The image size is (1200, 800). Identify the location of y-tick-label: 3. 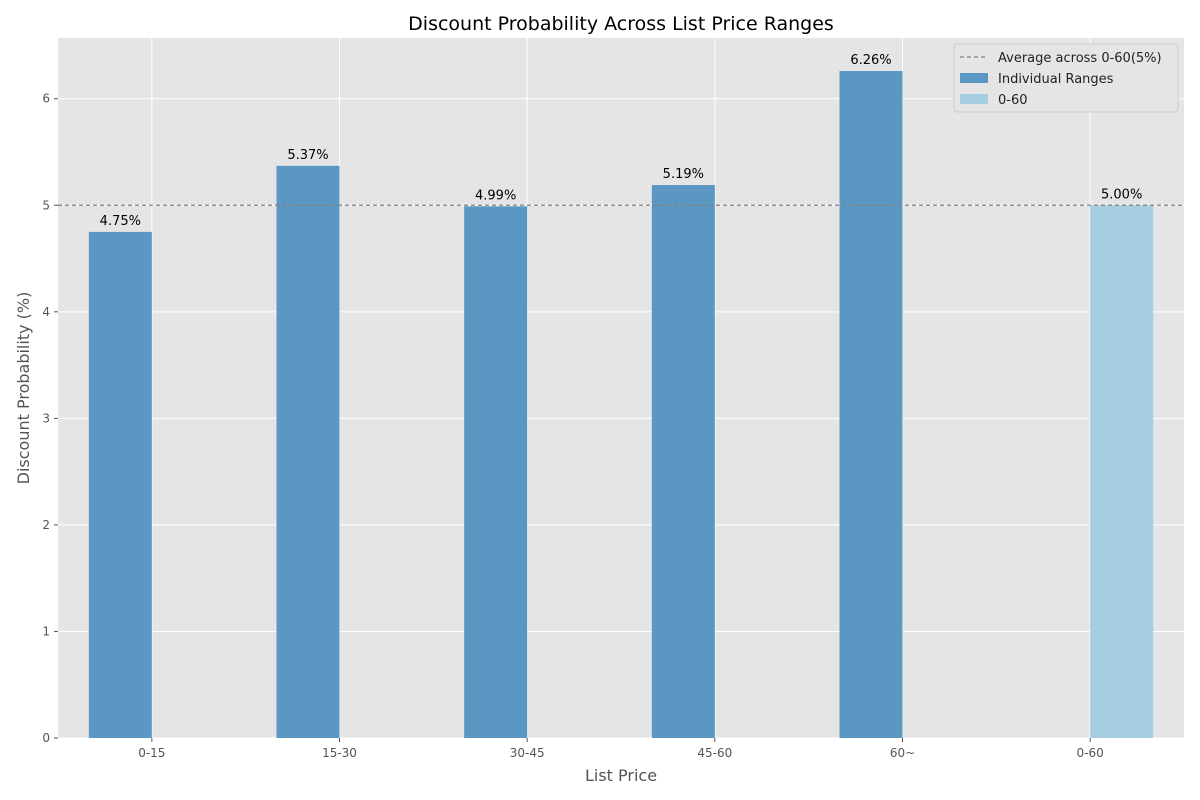
(46, 418).